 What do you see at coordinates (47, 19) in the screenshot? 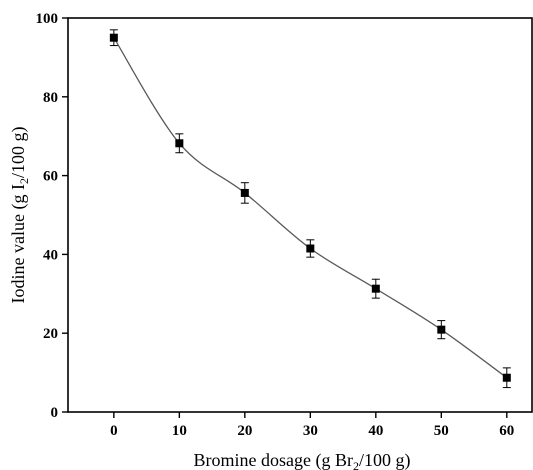
I see `y-tick-label: 100` at bounding box center [47, 19].